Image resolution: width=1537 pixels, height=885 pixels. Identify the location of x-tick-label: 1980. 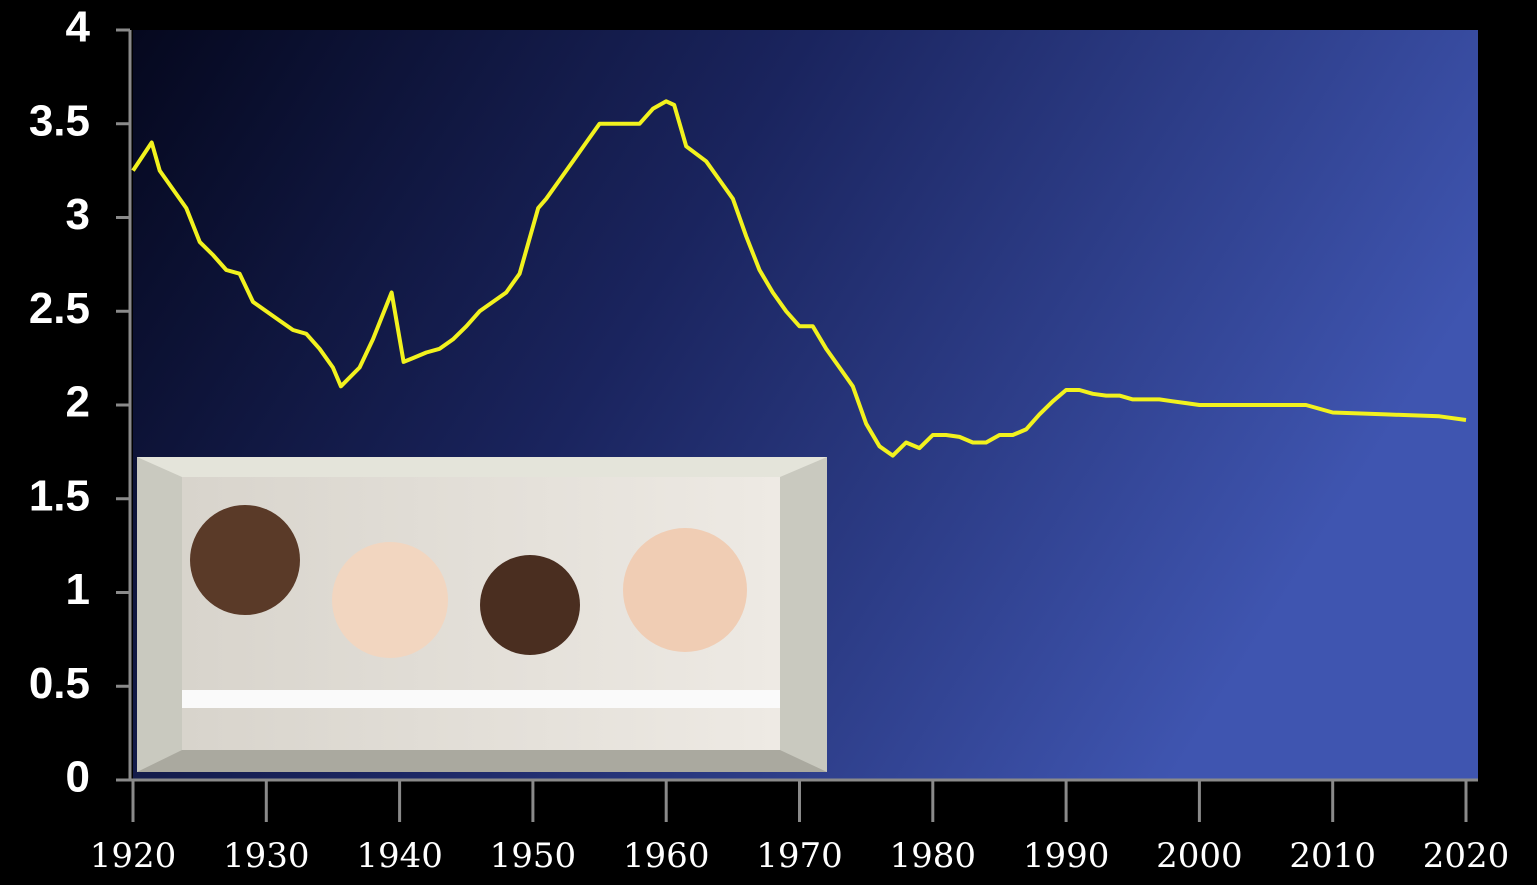
(933, 856).